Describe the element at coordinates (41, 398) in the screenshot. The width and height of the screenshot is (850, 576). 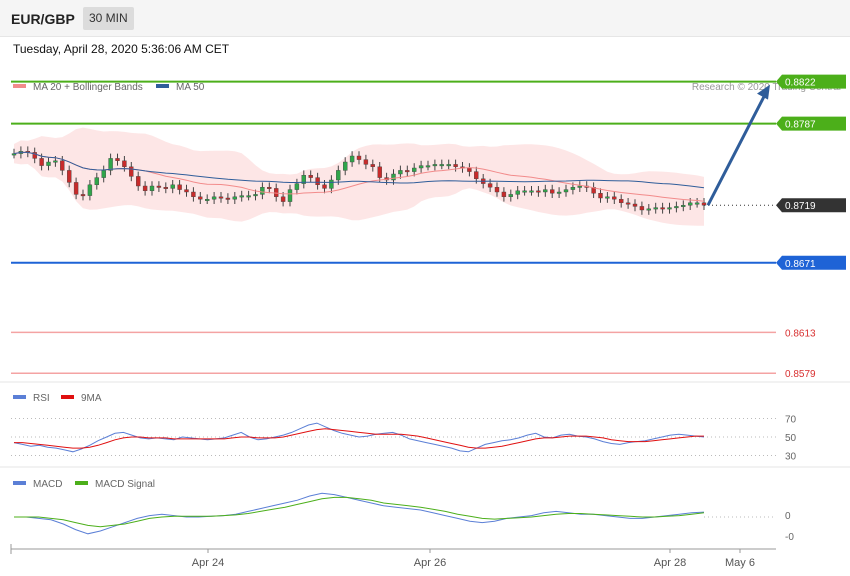
I see `legend-label: RSI` at that location.